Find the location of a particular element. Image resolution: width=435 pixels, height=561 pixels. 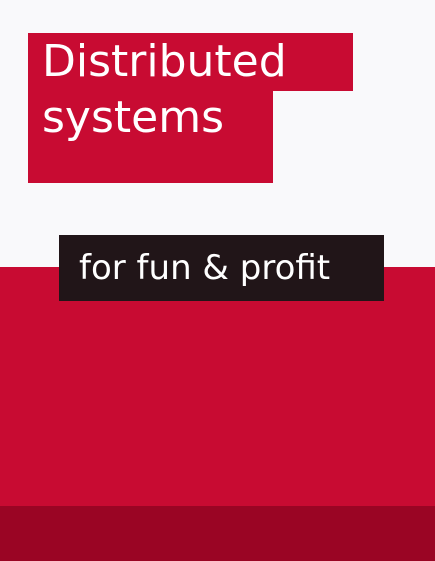

cover-subtitle: for fun & profit is located at coordinates (221, 268).